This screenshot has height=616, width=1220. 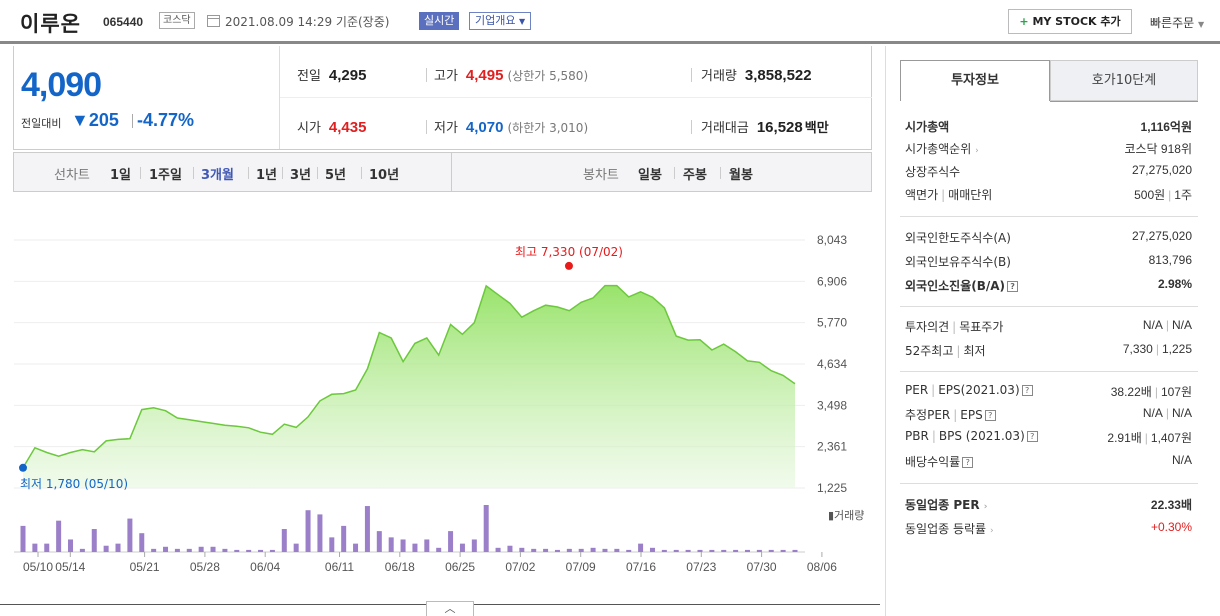 I want to click on x-tick-label: 07/02, so click(x=520, y=567).